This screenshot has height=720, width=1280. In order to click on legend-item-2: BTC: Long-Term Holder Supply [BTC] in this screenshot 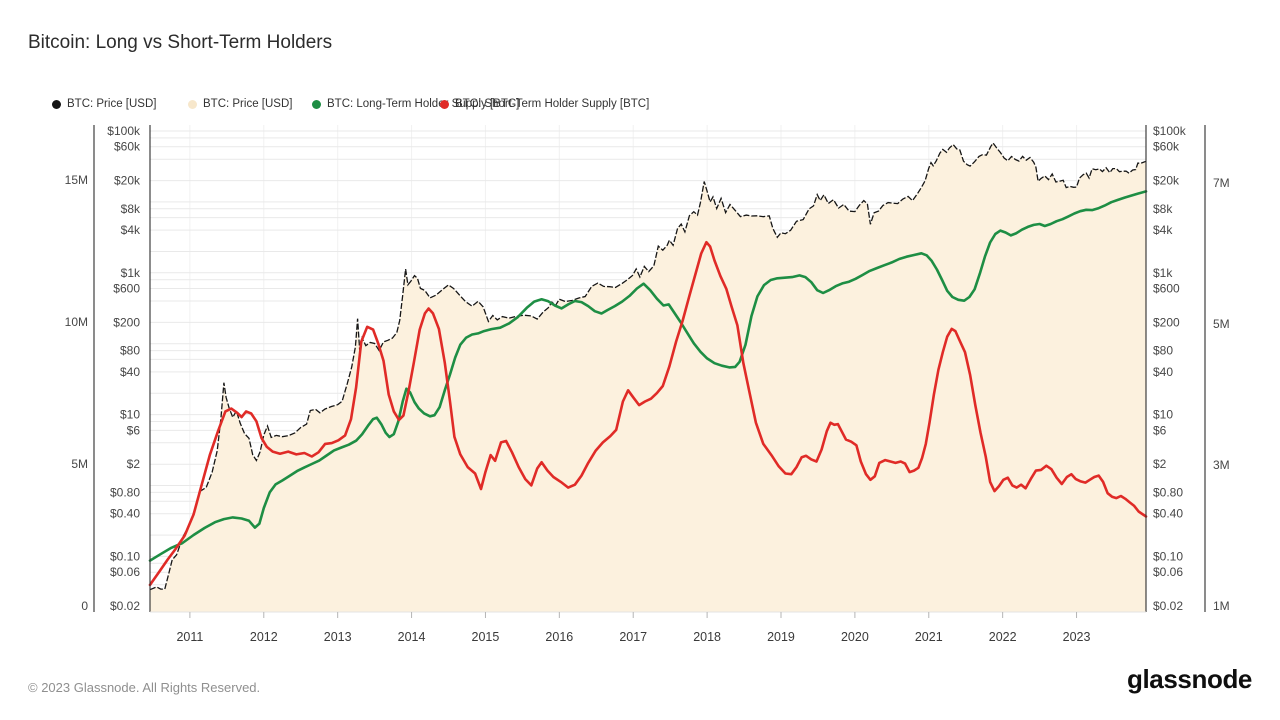, I will do `click(415, 104)`.